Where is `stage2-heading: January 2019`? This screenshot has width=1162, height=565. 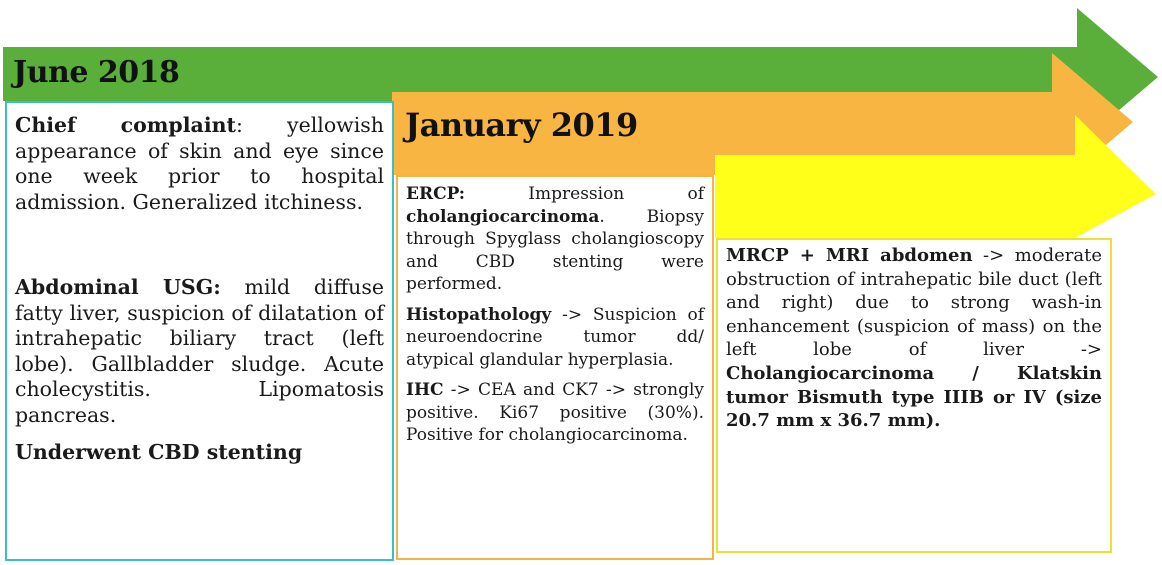
stage2-heading: January 2019 is located at coordinates (521, 125).